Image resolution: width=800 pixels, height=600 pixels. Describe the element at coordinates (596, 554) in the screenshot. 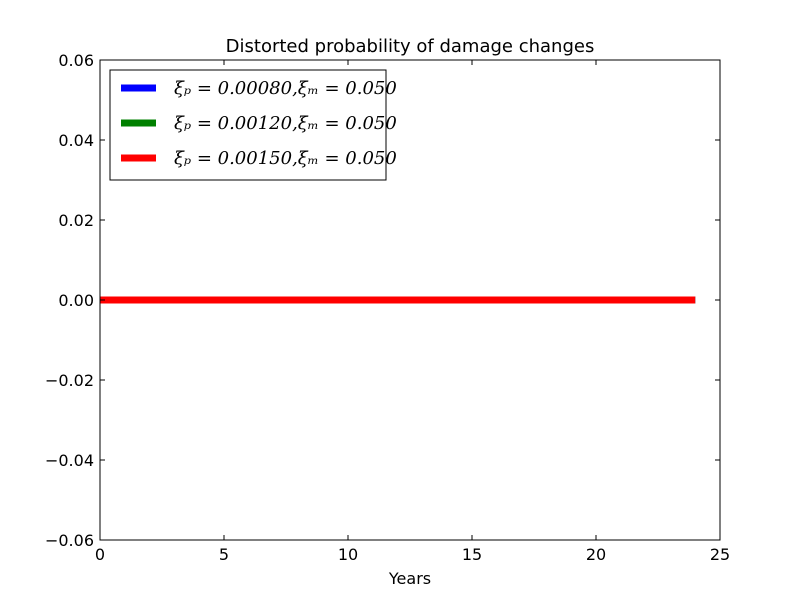

I see `x-tick-label: 20` at that location.